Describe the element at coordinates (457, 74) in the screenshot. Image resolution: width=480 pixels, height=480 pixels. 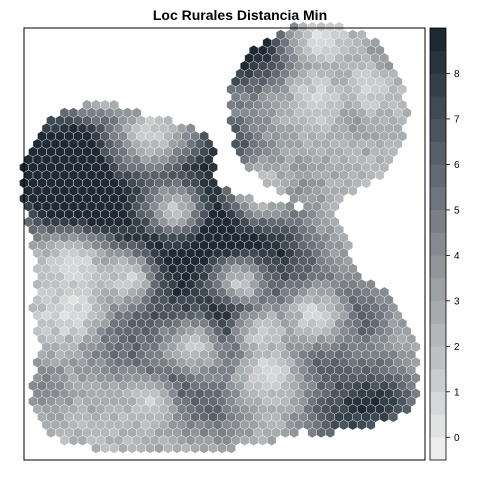
I see `legend-tick-label: 8` at that location.